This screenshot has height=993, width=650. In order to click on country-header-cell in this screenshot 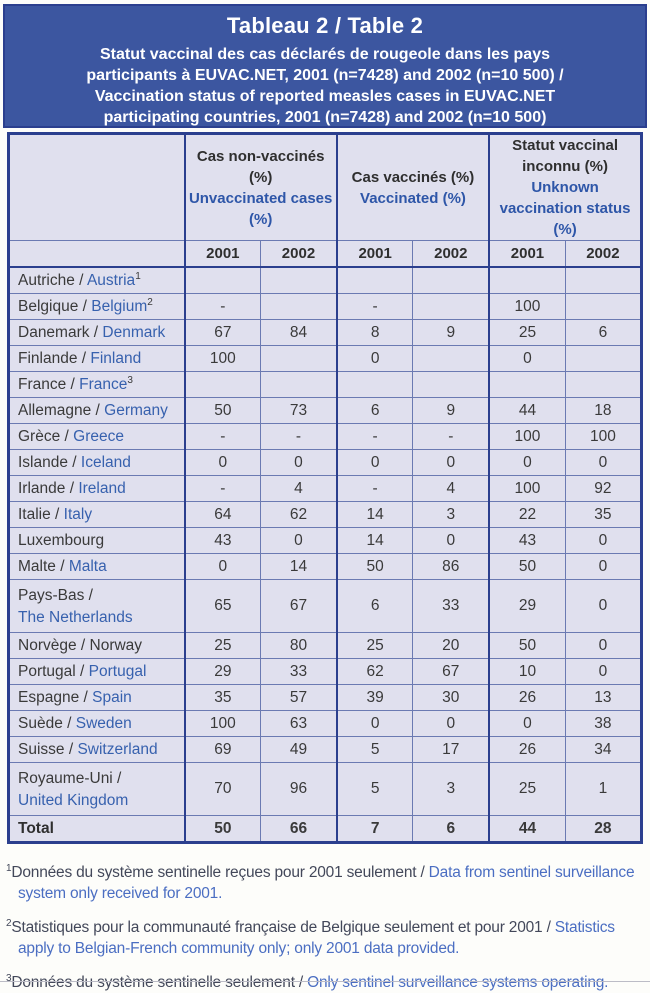, I will do `click(96, 187)`.